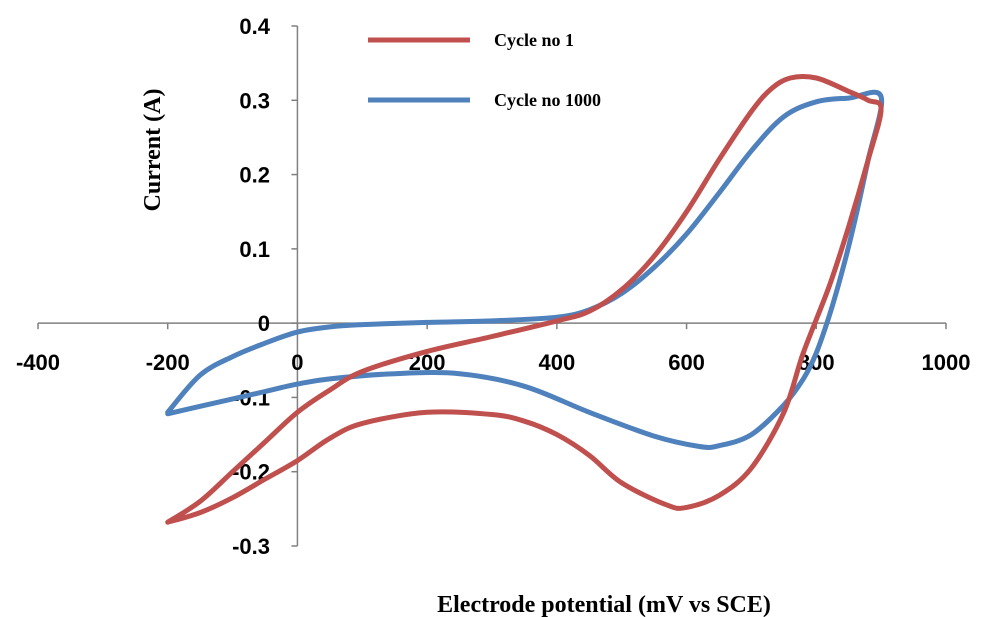 The height and width of the screenshot is (617, 982). I want to click on x-axis-title: Electrode potential (mV vs SCE), so click(604, 604).